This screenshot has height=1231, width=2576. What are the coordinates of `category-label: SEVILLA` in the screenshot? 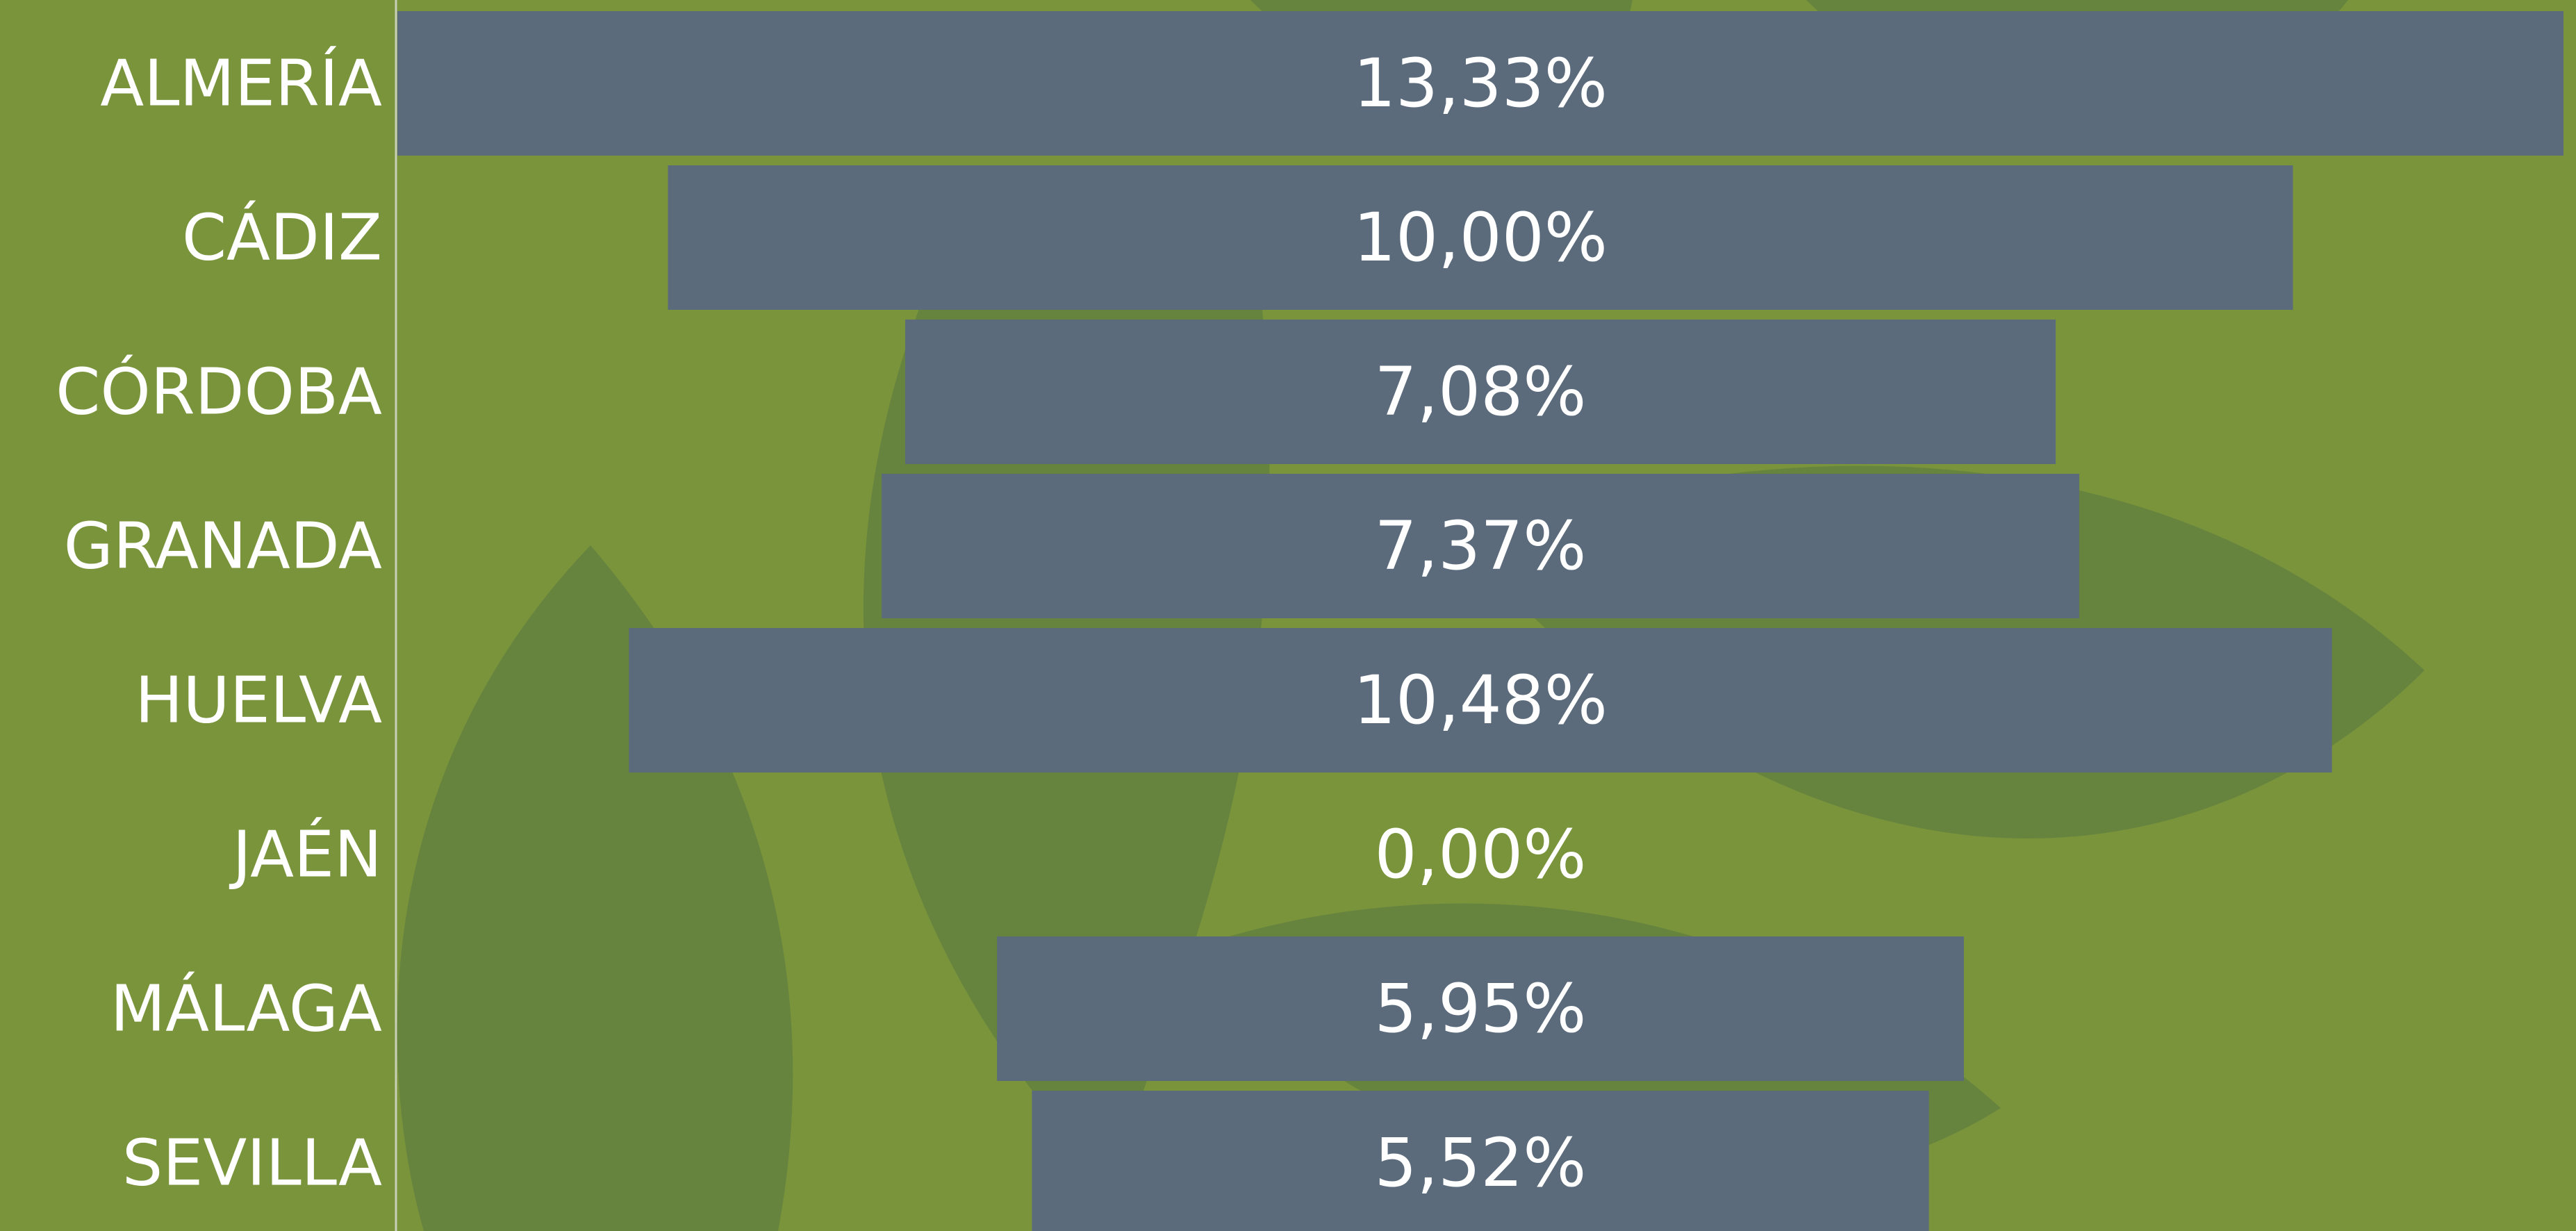 It's located at (252, 1163).